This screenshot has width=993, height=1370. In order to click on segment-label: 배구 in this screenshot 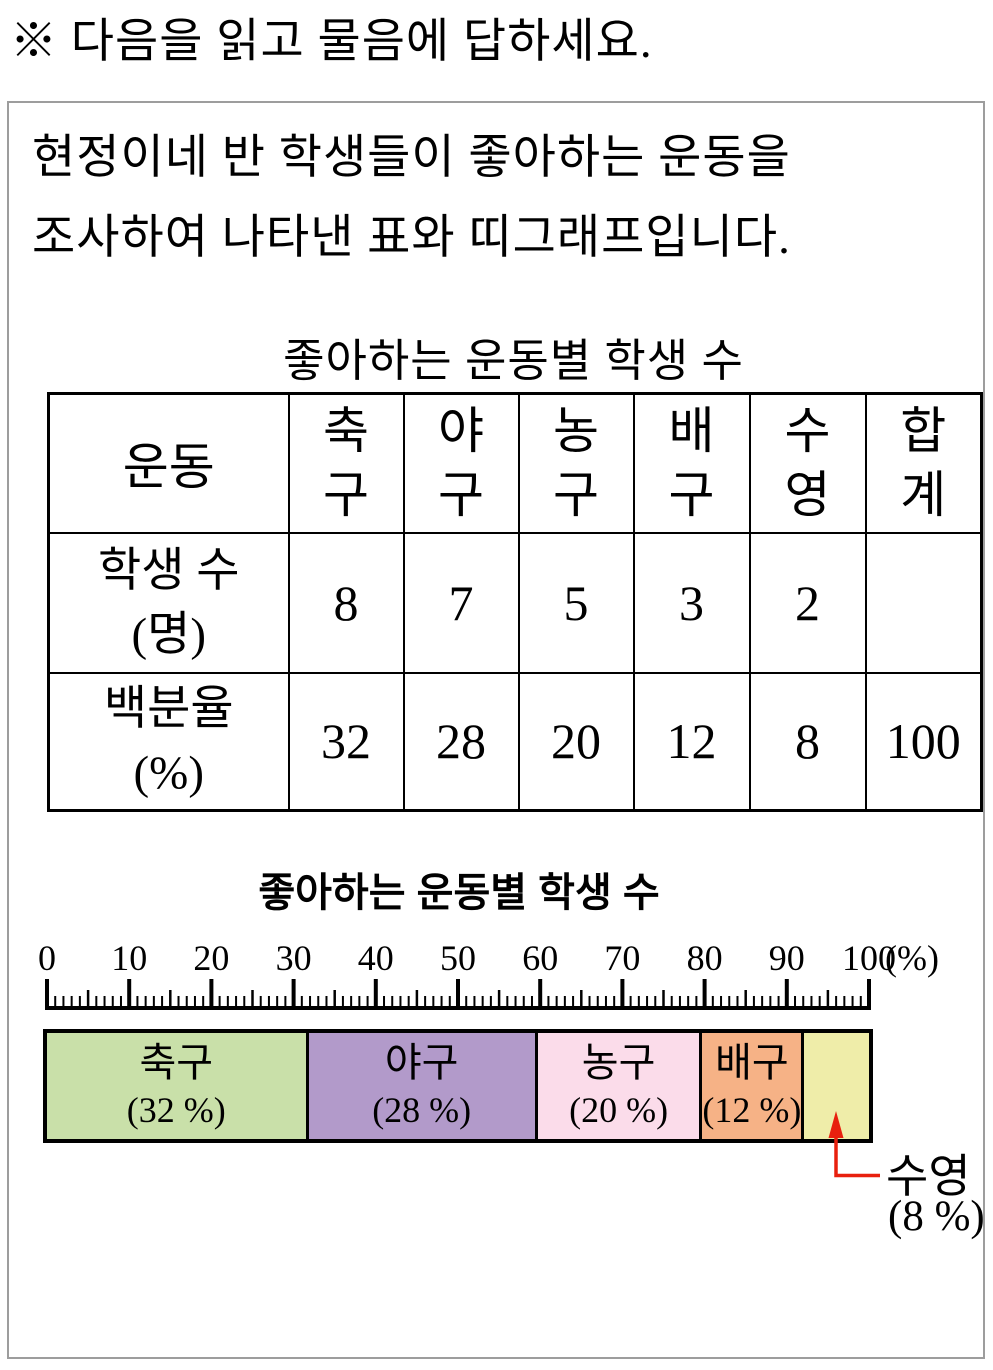, I will do `click(752, 1062)`.